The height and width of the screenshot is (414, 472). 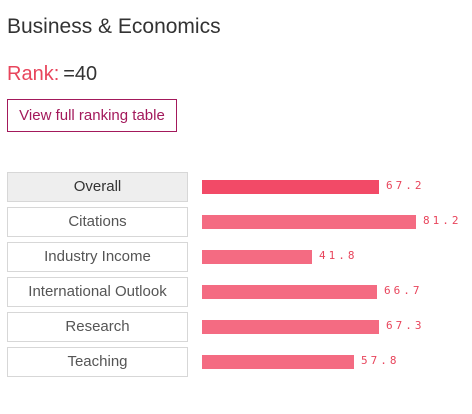 What do you see at coordinates (257, 257) in the screenshot?
I see `metric-bar-industry-income` at bounding box center [257, 257].